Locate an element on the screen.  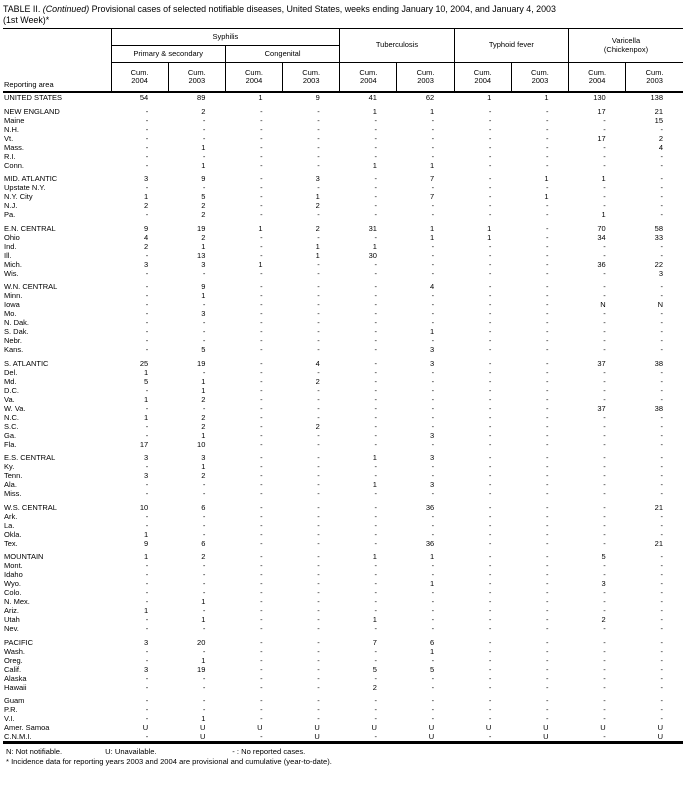
table-row: Iowa - - - - - - - - N N is located at coordinates (343, 304).